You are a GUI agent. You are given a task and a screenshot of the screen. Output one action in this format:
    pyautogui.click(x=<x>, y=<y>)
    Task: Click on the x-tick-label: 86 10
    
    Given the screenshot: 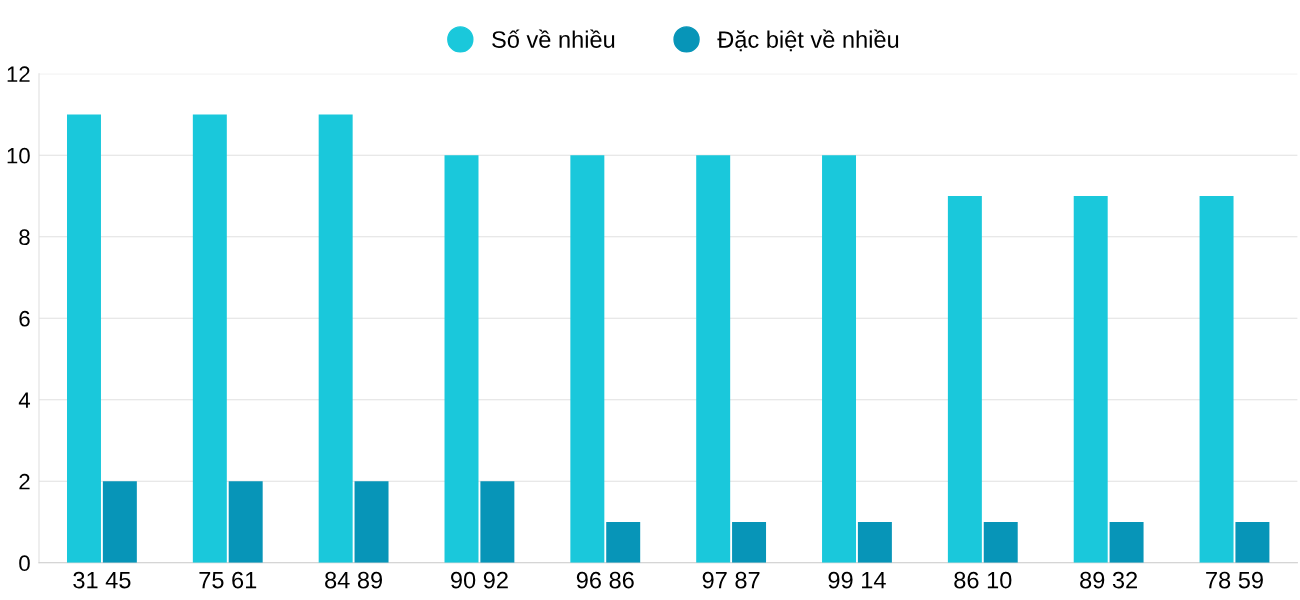 What is the action you would take?
    pyautogui.click(x=983, y=580)
    